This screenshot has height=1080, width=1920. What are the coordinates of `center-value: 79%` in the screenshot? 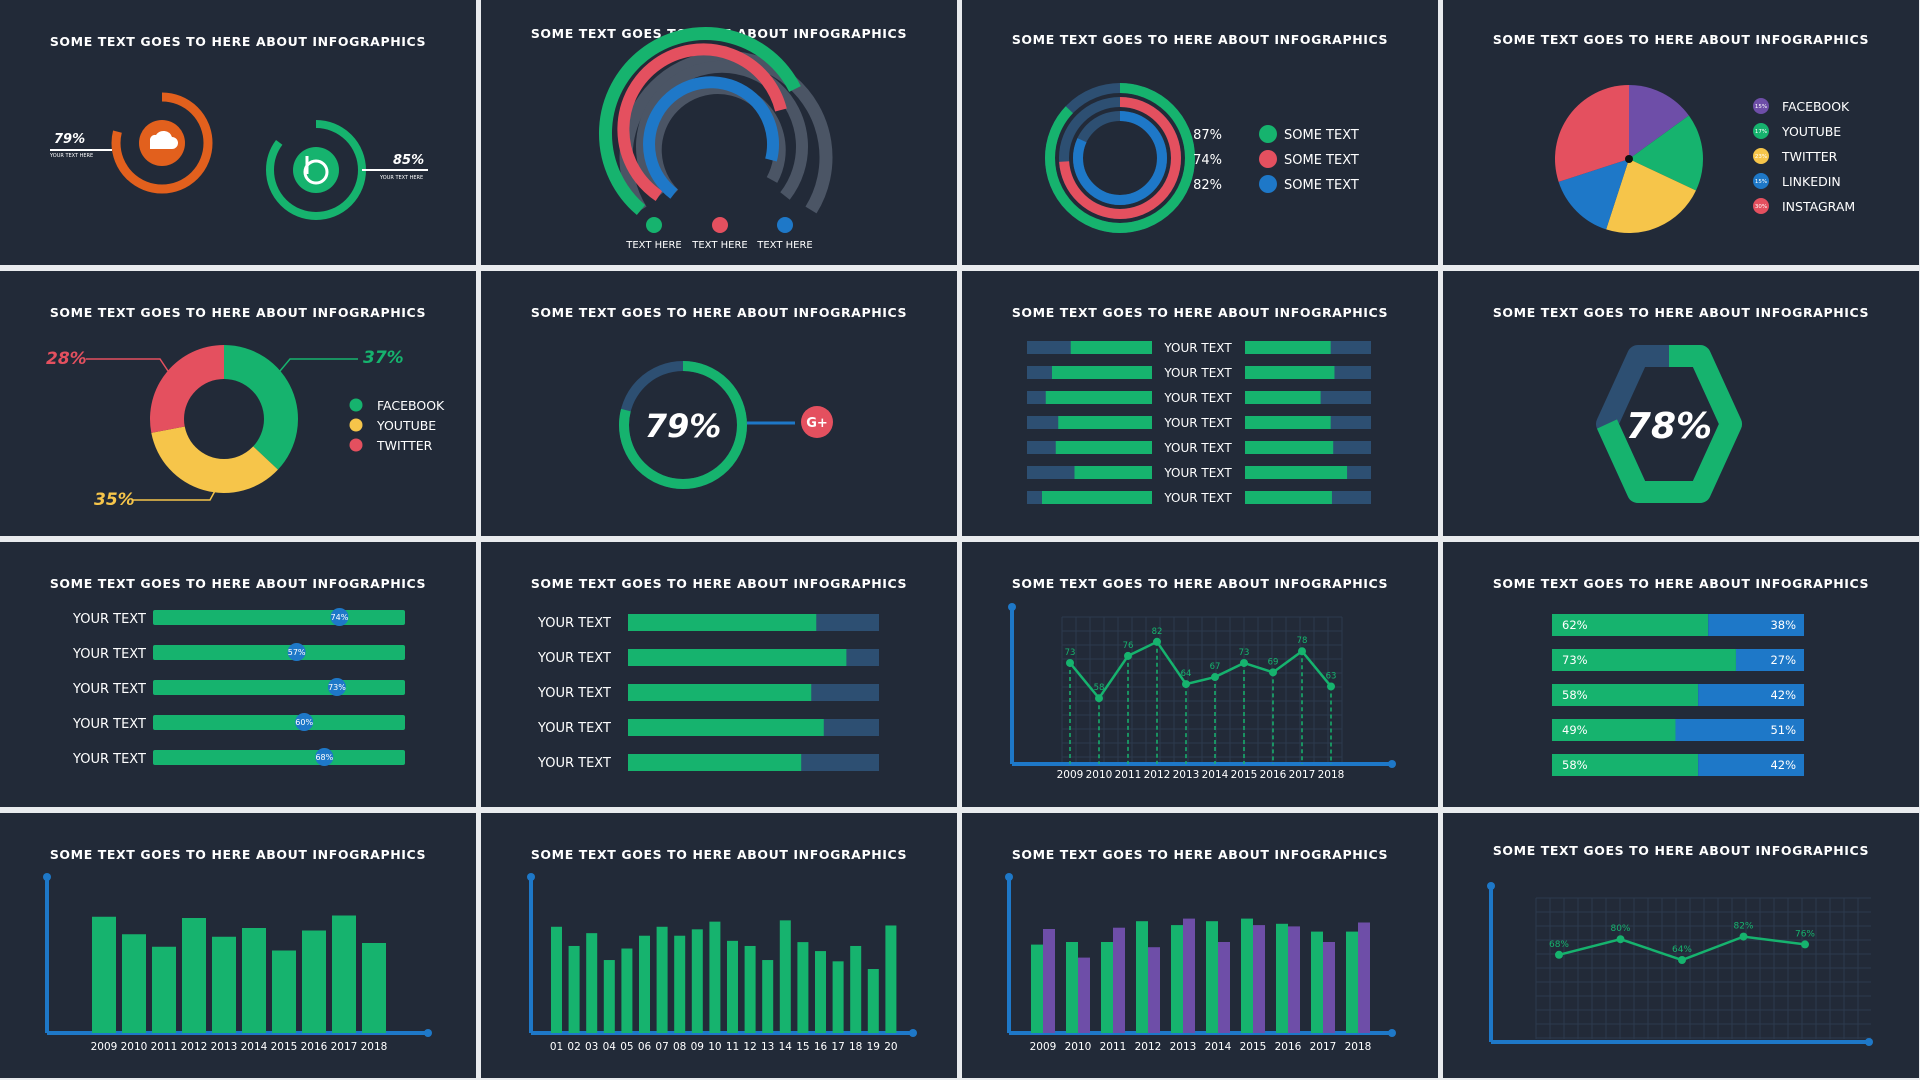 It's located at (683, 426).